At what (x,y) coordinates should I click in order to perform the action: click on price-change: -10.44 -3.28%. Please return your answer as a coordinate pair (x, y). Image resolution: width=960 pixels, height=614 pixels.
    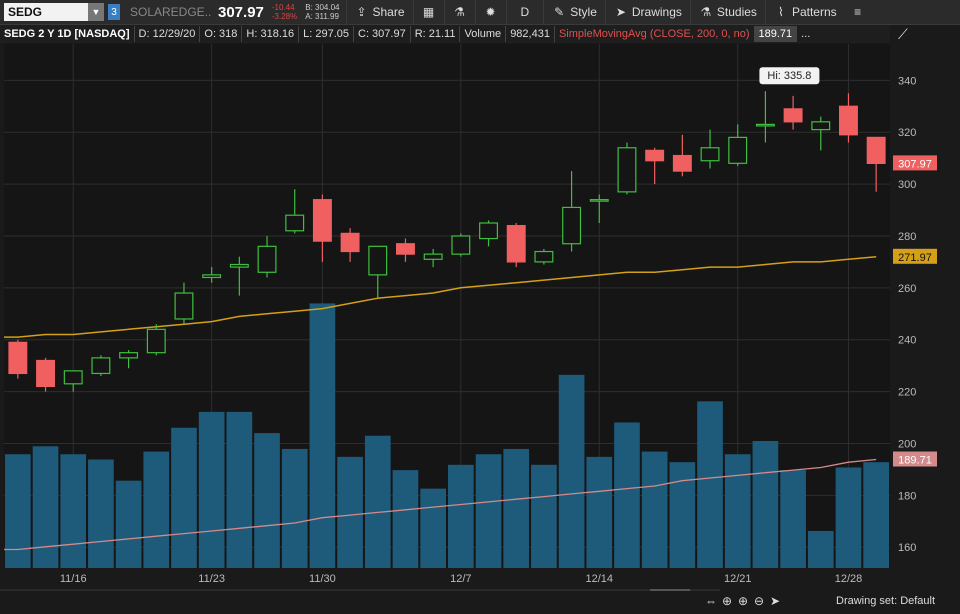
    Looking at the image, I should click on (284, 12).